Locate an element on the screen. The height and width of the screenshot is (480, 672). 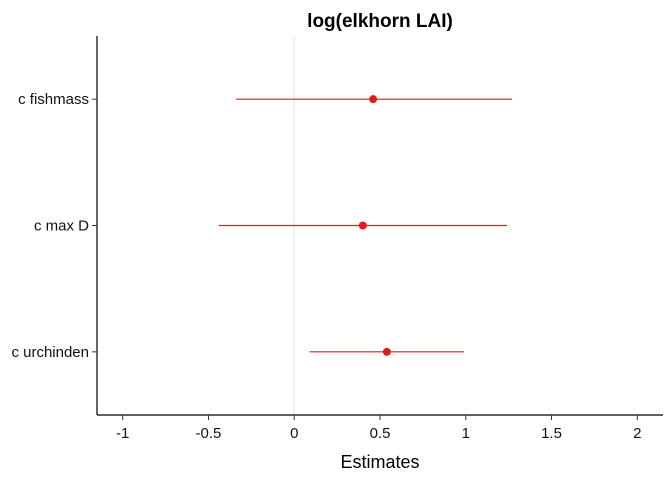
x-tick-label: -1 is located at coordinates (122, 433).